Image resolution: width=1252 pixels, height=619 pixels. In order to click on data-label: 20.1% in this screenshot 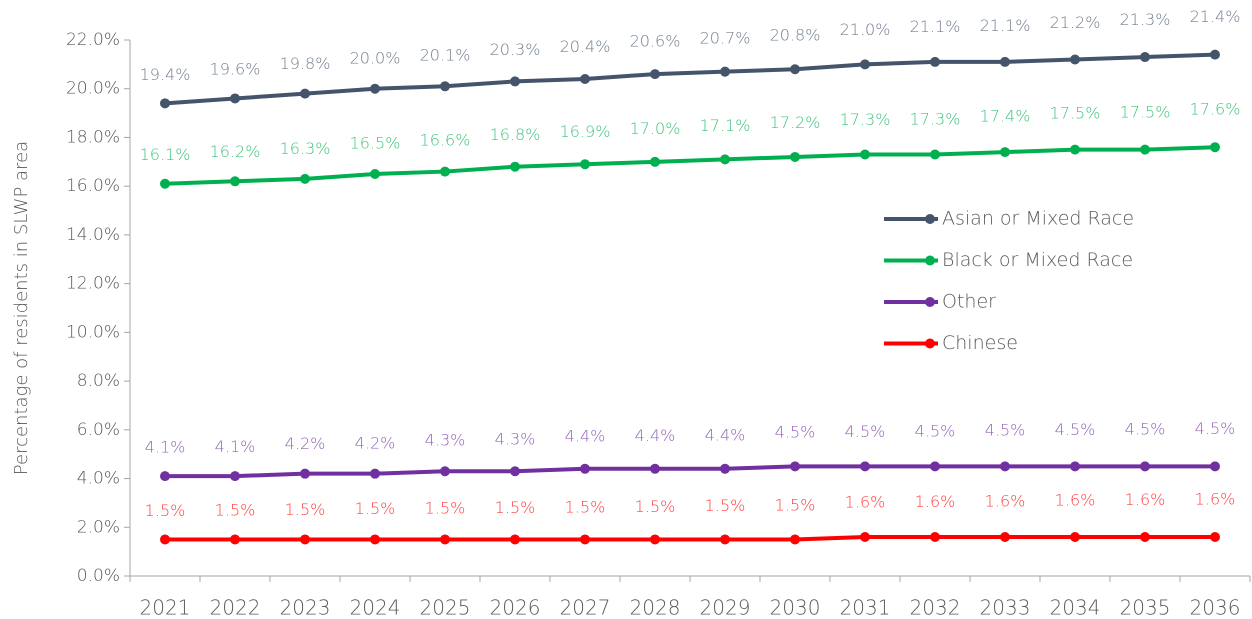, I will do `click(445, 54)`.